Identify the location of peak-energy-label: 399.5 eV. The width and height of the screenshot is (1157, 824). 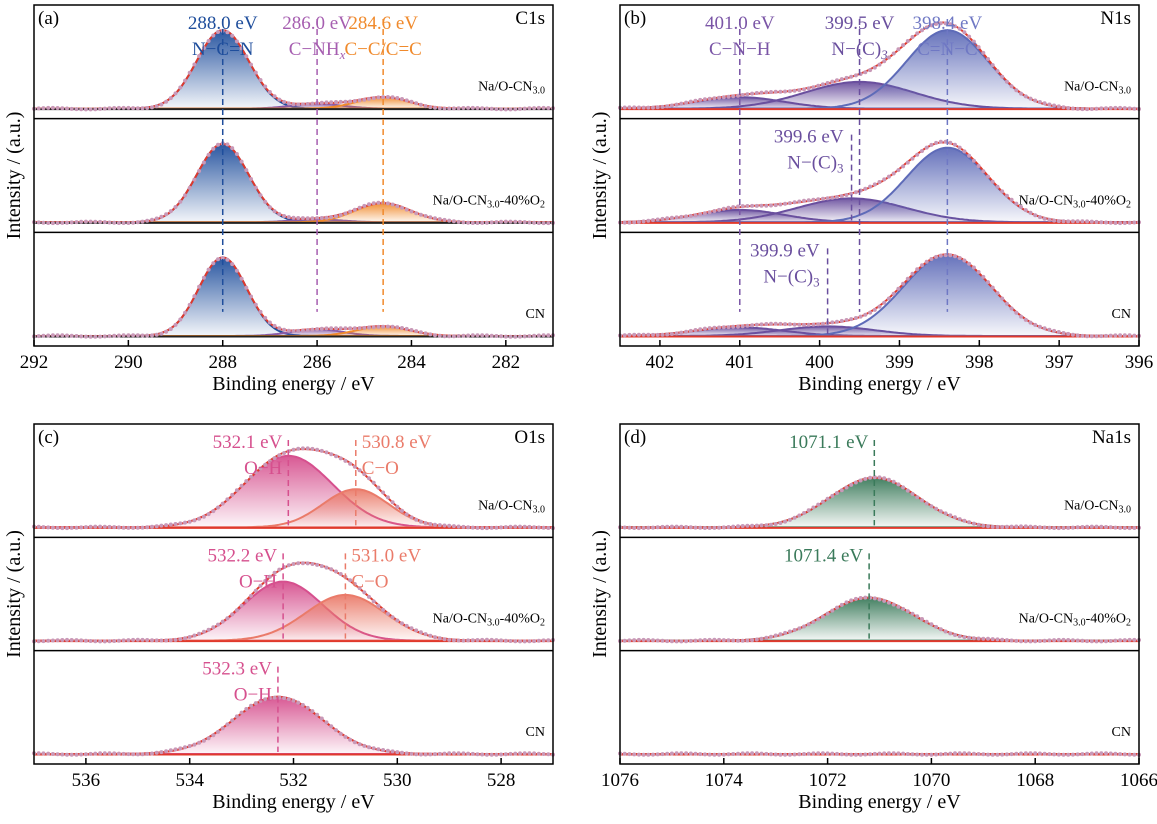
(860, 23).